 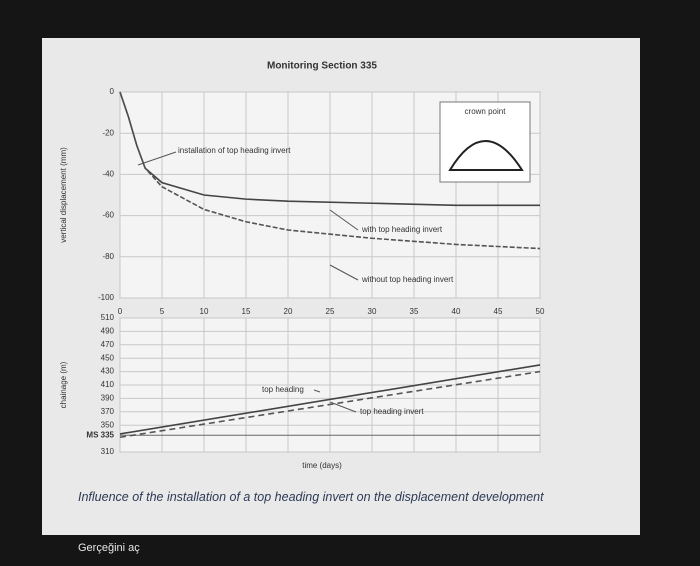 I want to click on x-tick-label: 15, so click(x=246, y=311).